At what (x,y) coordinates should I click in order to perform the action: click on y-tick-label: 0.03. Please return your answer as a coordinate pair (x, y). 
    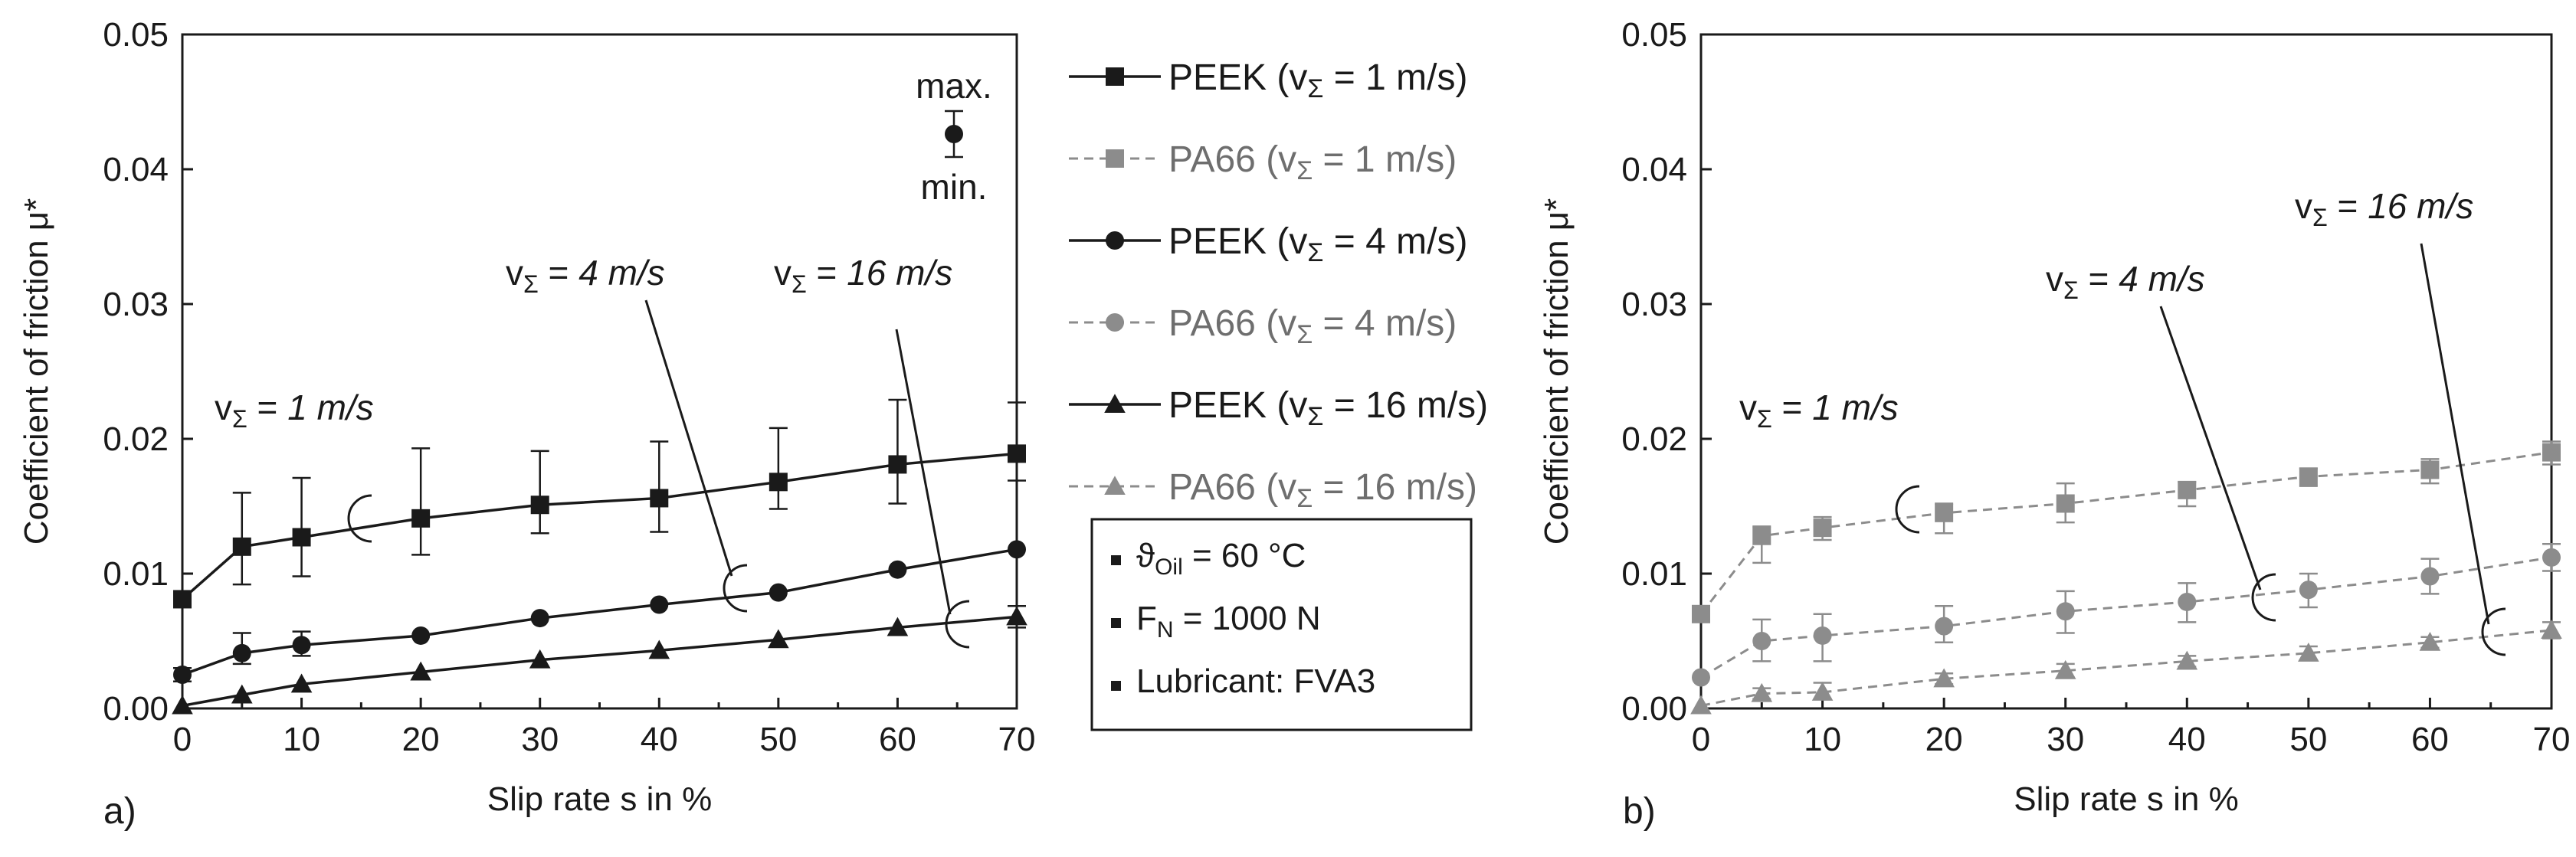
    Looking at the image, I should click on (1654, 304).